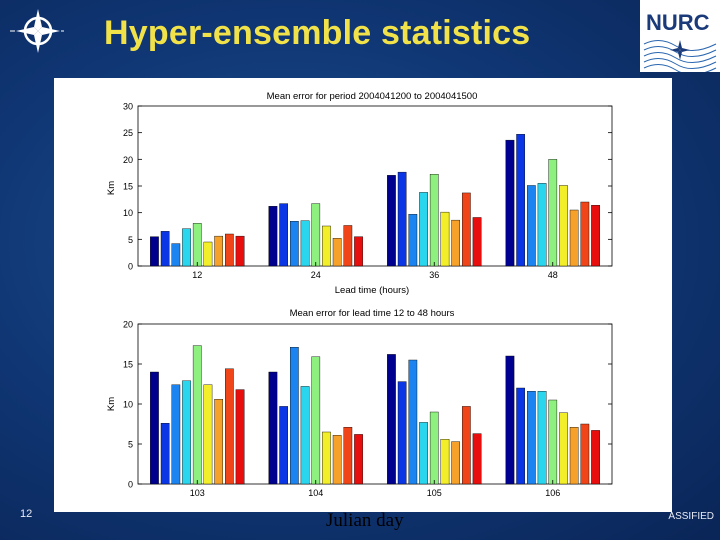  What do you see at coordinates (365, 520) in the screenshot?
I see `x-axis-caption: Julian day` at bounding box center [365, 520].